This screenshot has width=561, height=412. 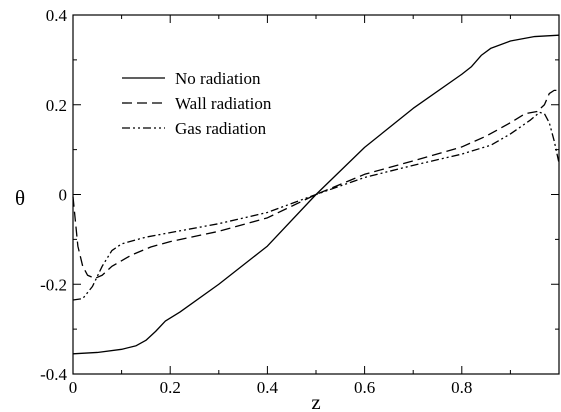 What do you see at coordinates (364, 387) in the screenshot?
I see `x-tick-label: 0.6` at bounding box center [364, 387].